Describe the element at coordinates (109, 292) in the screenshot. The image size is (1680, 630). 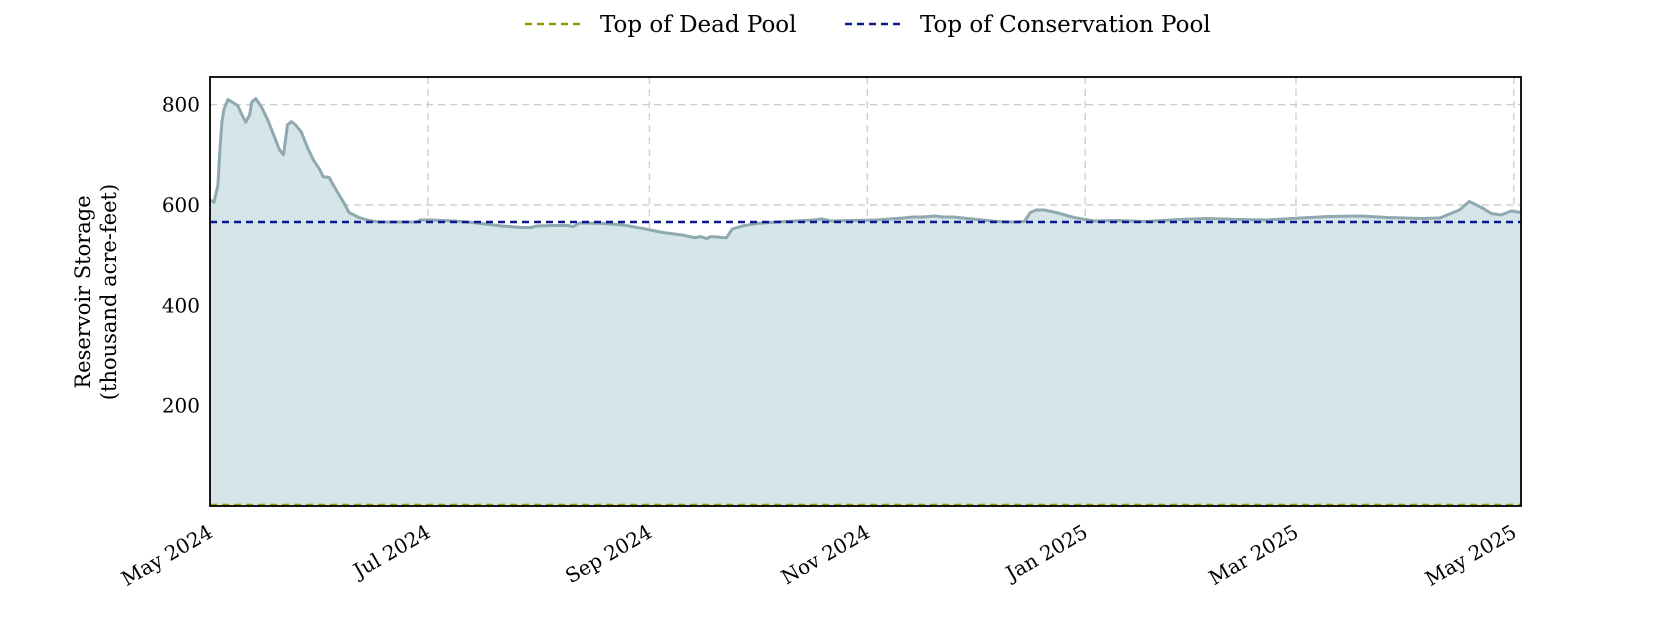
I see `y-axis-title-line: (thousand acre-feet)` at that location.